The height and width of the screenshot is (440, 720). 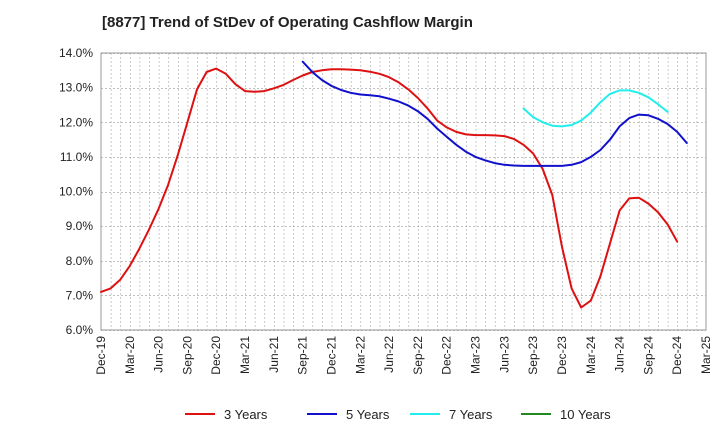 What do you see at coordinates (80, 226) in the screenshot?
I see `y-tick-label: 9.0%` at bounding box center [80, 226].